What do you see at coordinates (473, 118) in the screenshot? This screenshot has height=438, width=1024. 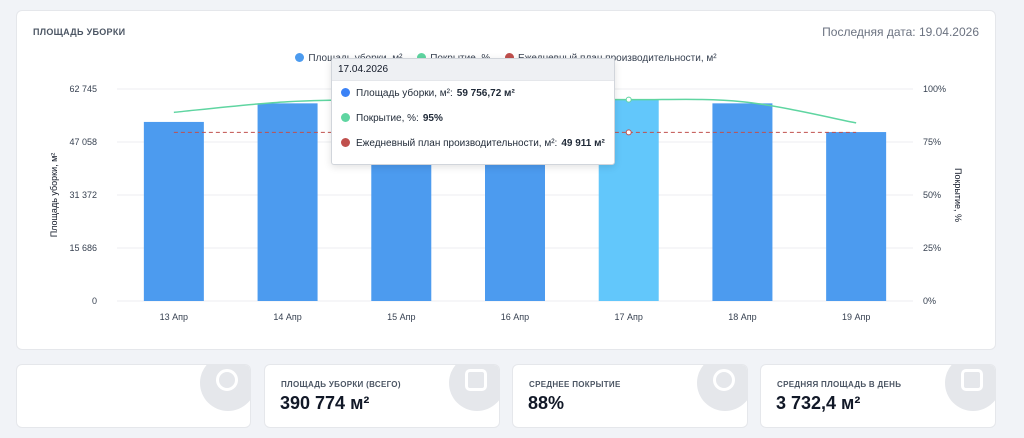 I see `tooltip-row-coverage: Покрытие, %: 95%` at bounding box center [473, 118].